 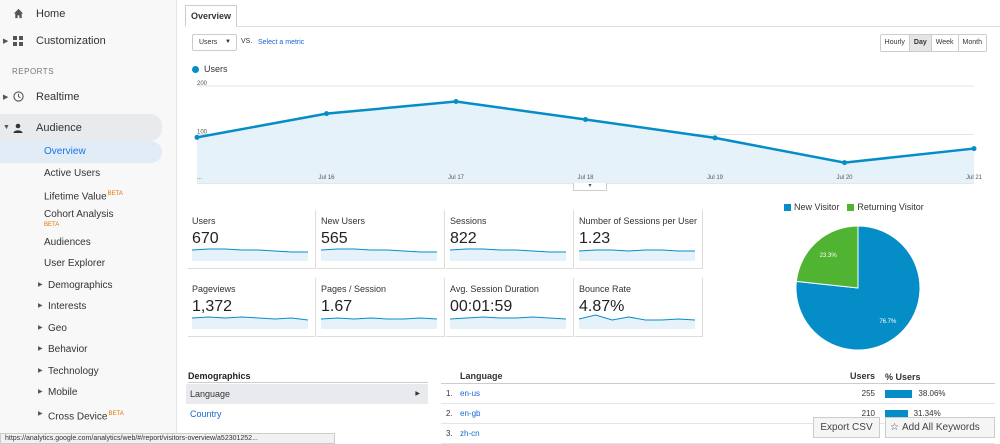 What do you see at coordinates (88, 96) in the screenshot?
I see `sidebar-item-realtime: ▶ Realtime` at bounding box center [88, 96].